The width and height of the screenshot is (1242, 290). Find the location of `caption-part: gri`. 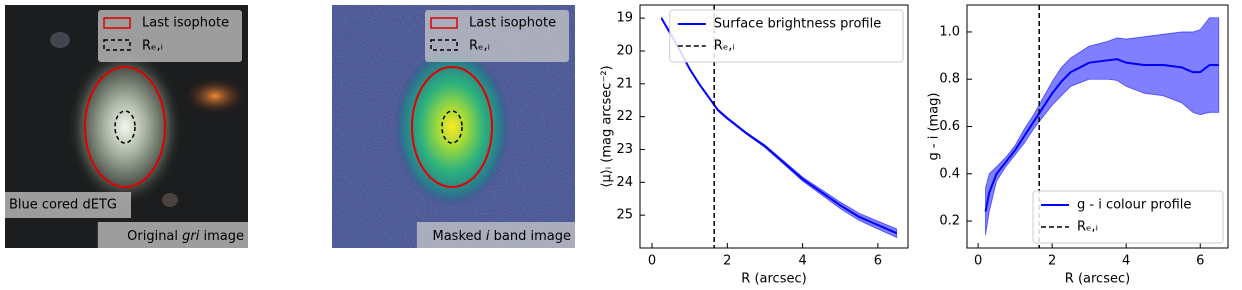

caption-part: gri is located at coordinates (191, 236).